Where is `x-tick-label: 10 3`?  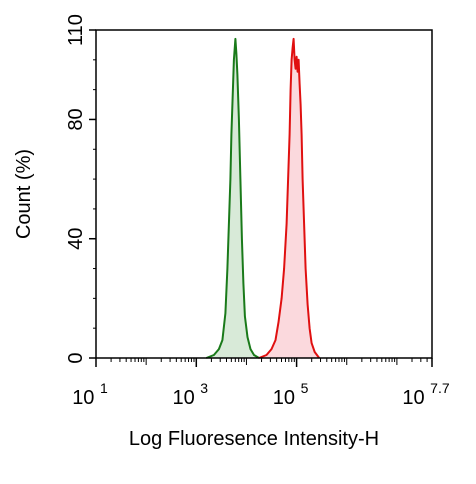
x-tick-label: 10 3 is located at coordinates (190, 394).